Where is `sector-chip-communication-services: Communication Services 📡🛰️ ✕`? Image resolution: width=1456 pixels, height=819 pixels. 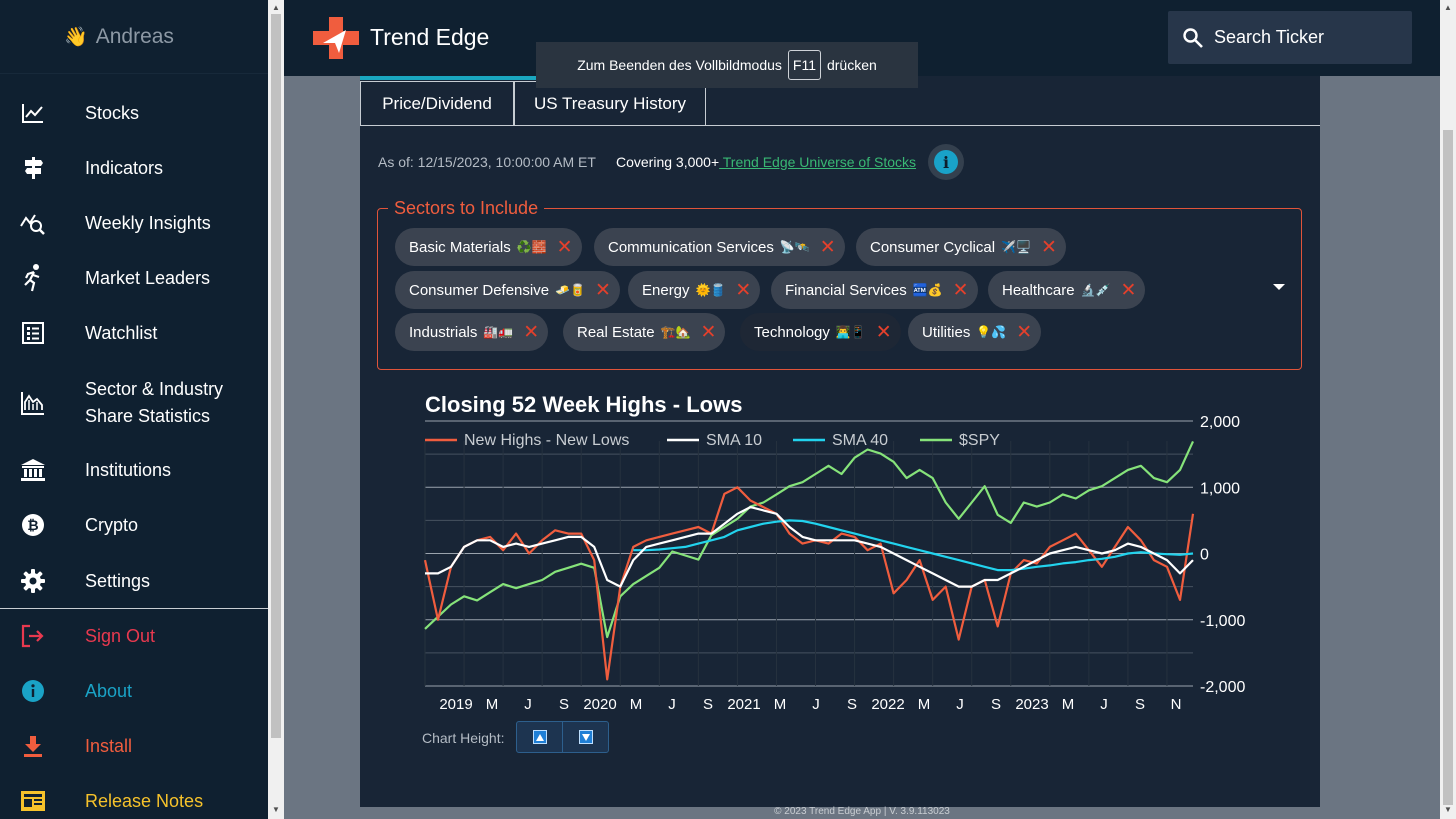 sector-chip-communication-services: Communication Services 📡🛰️ ✕ is located at coordinates (719, 247).